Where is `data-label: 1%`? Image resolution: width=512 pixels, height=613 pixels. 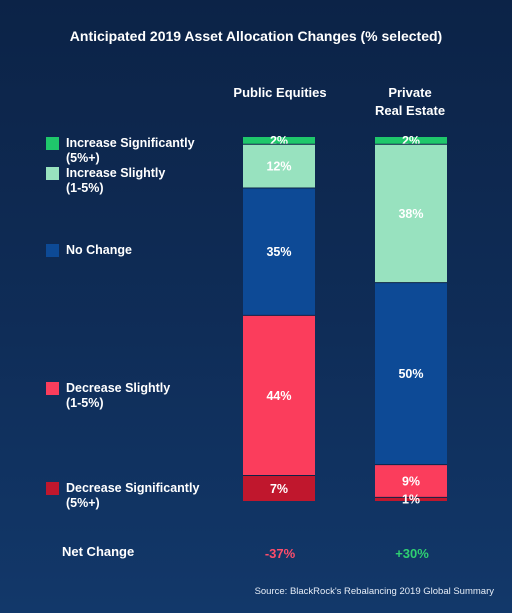
data-label: 1% is located at coordinates (411, 500).